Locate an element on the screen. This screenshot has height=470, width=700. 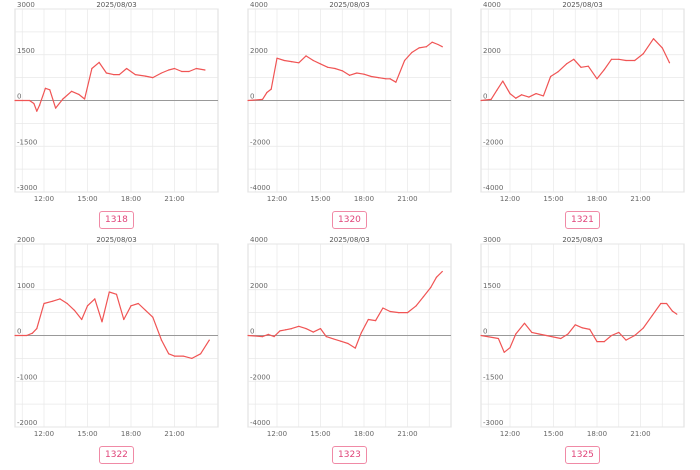
y-tick-label: -1000 is located at coordinates (27, 377).